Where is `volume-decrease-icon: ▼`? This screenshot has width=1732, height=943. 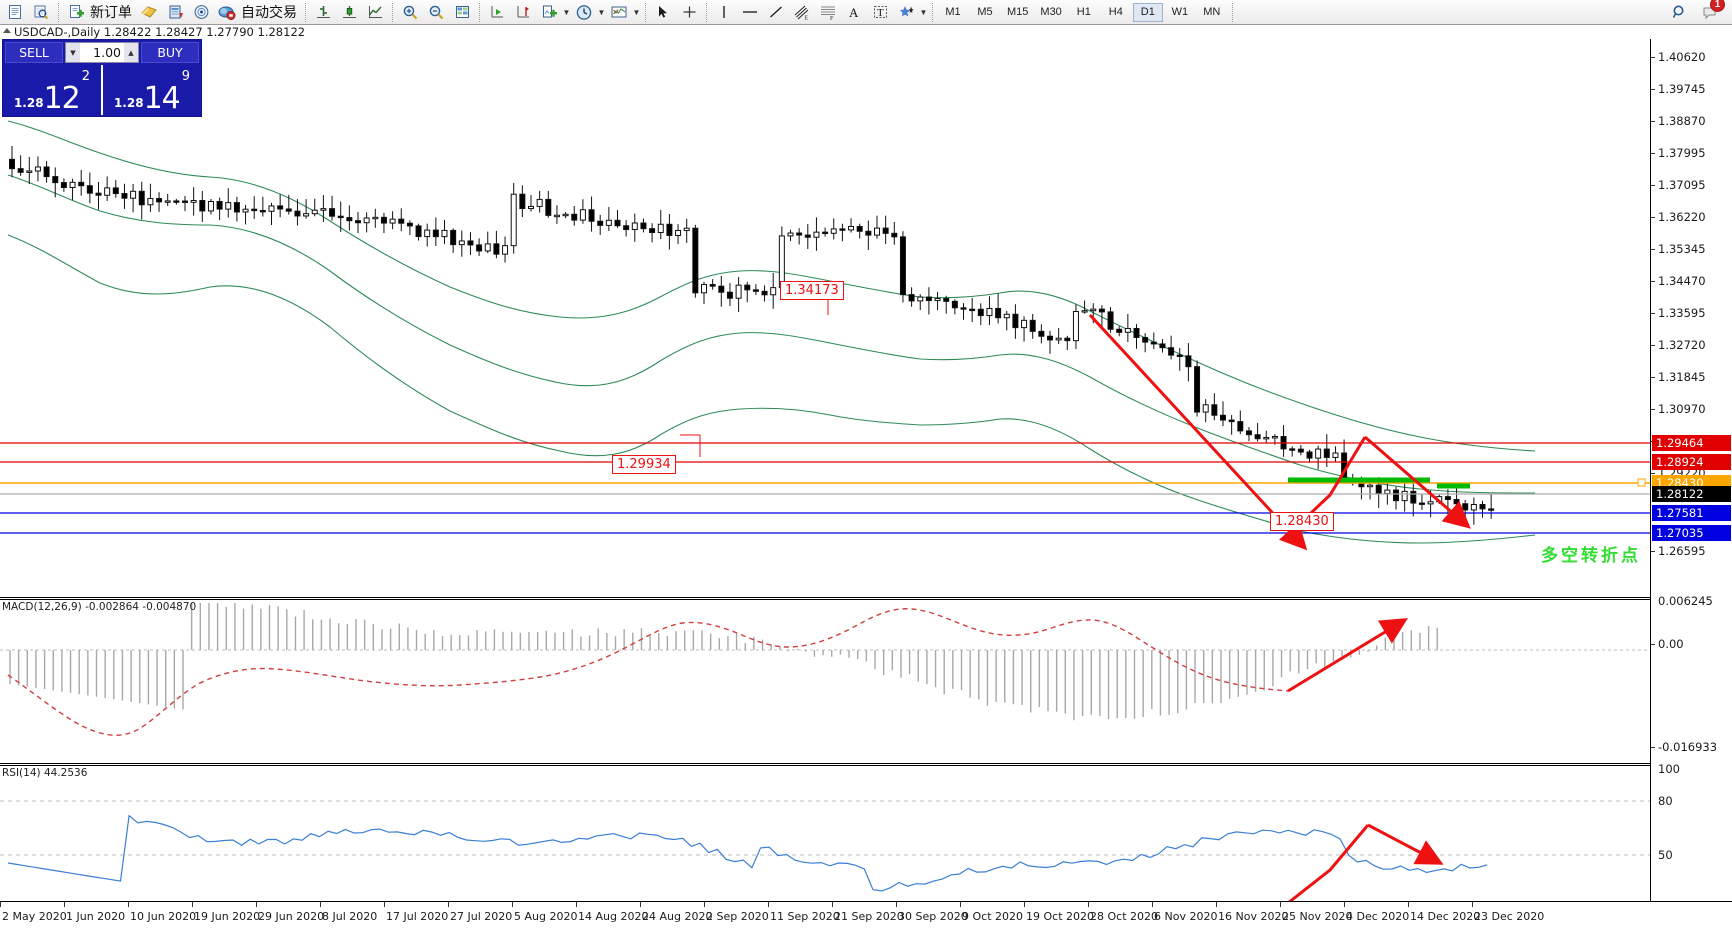
volume-decrease-icon: ▼ is located at coordinates (73, 52).